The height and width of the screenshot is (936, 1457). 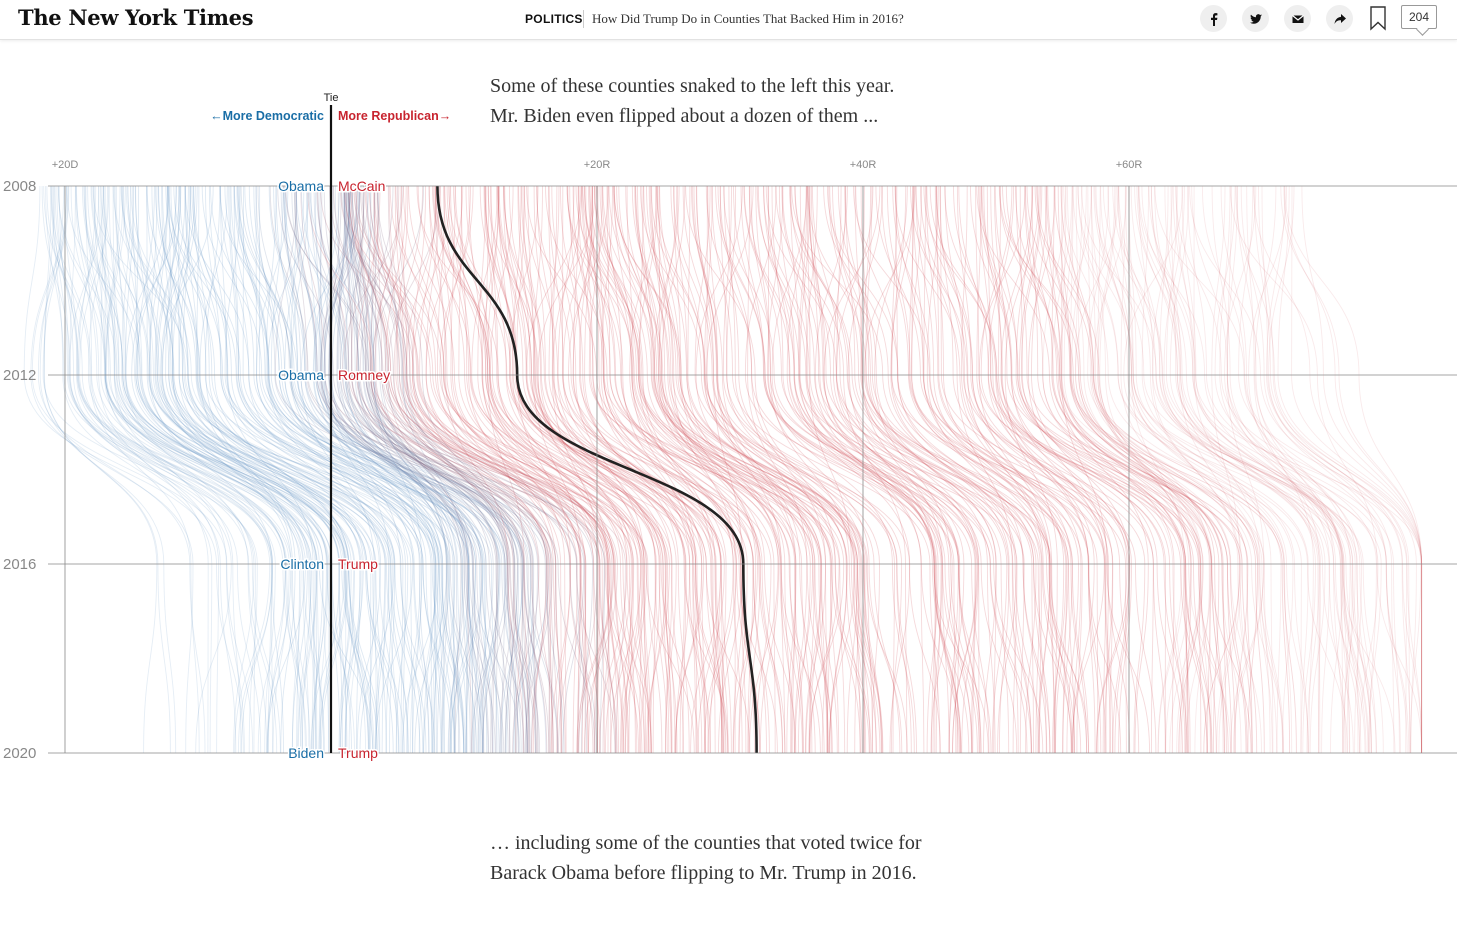 What do you see at coordinates (1255, 18) in the screenshot?
I see `twitter-share-button` at bounding box center [1255, 18].